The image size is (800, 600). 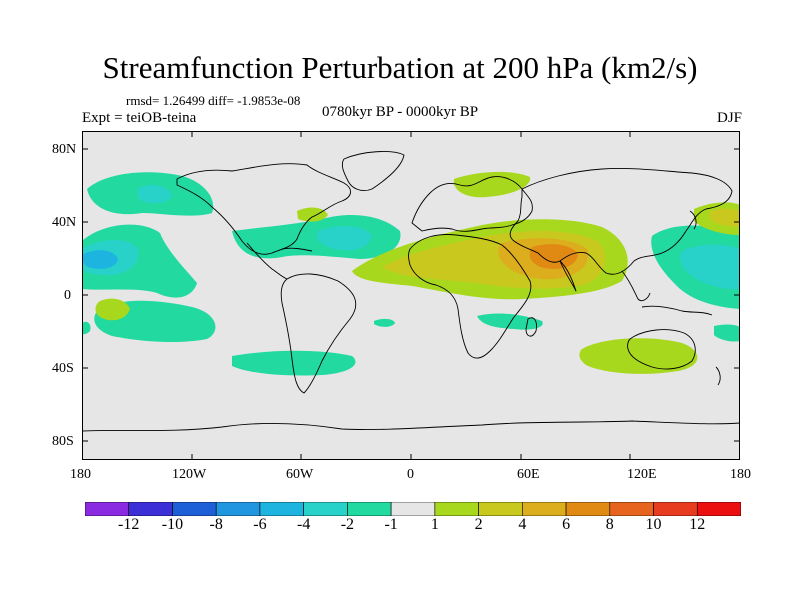 What do you see at coordinates (80, 474) in the screenshot?
I see `lon-label-180w: 180` at bounding box center [80, 474].